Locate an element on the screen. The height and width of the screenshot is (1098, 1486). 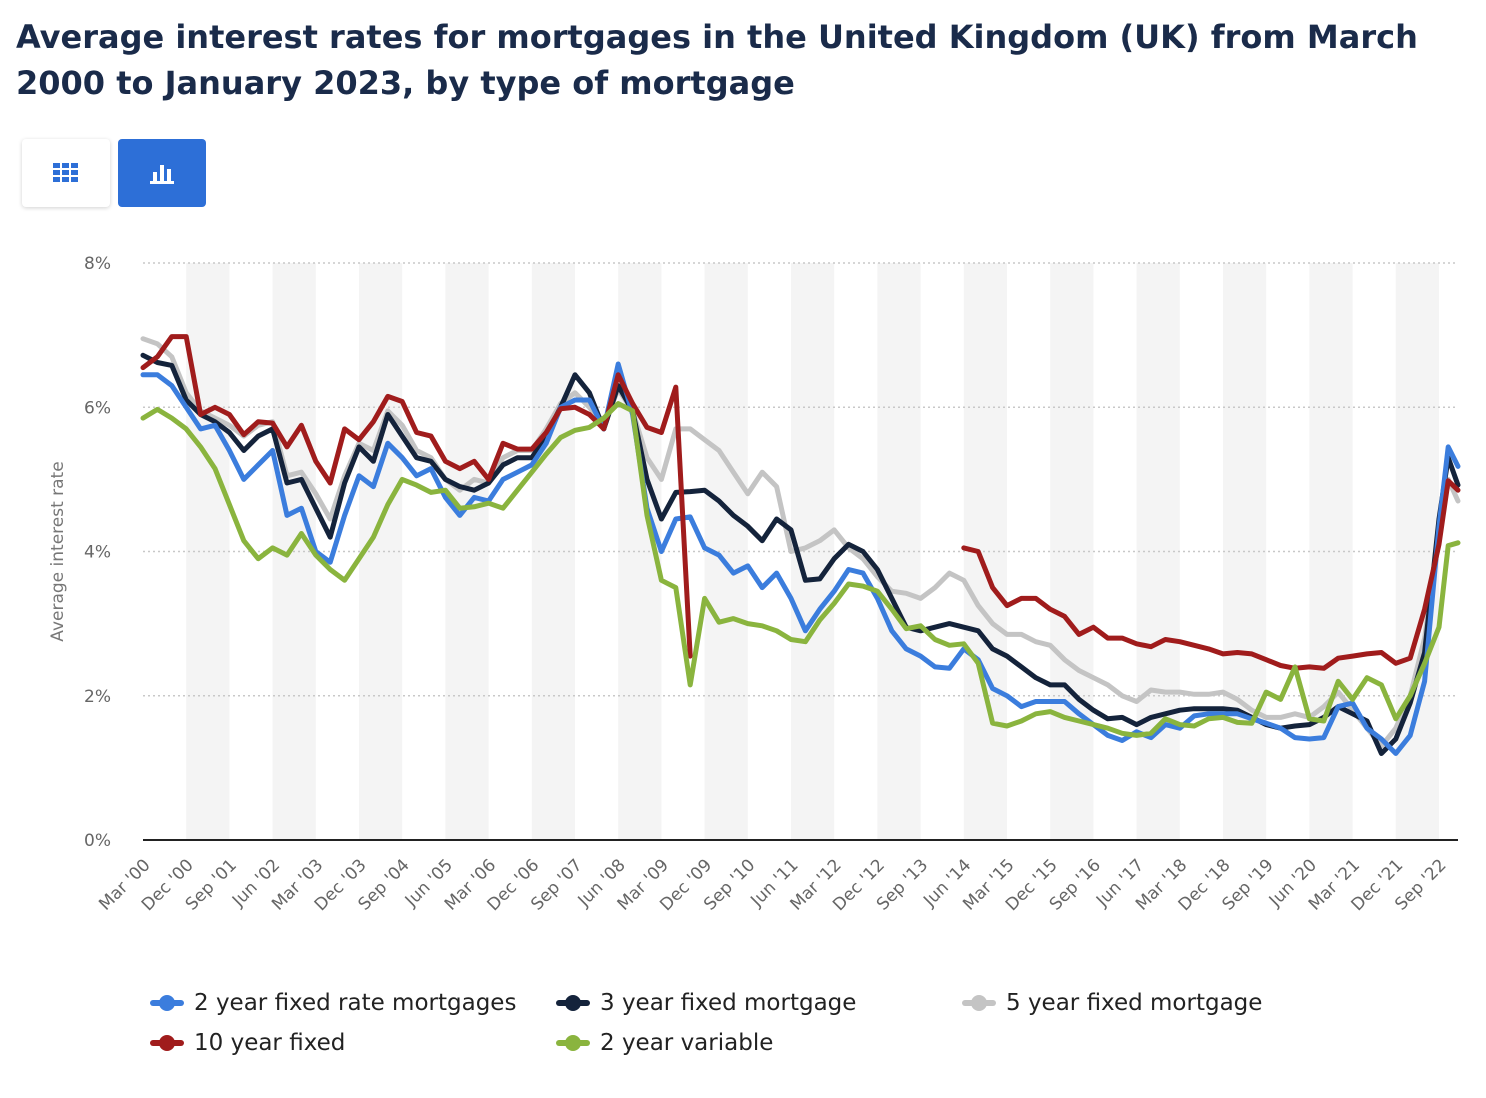
view-toggle is located at coordinates (114, 173).